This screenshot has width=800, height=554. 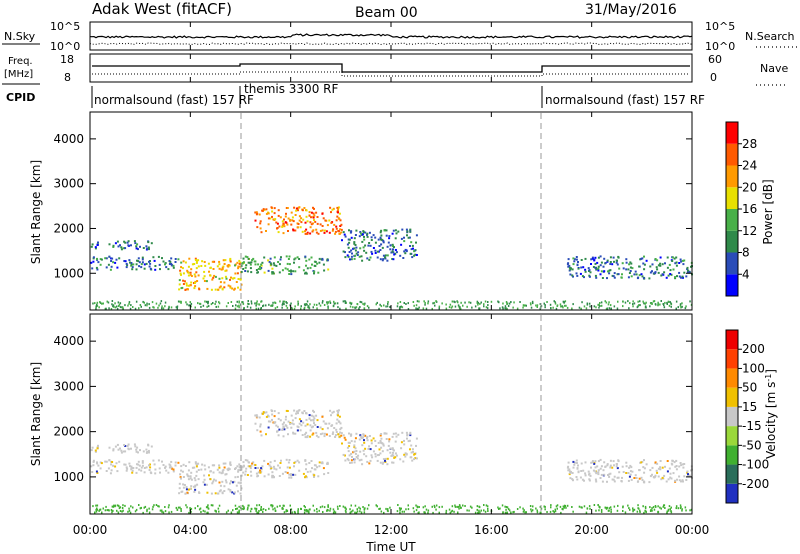 What do you see at coordinates (391, 74) in the screenshot?
I see `nave-trace` at bounding box center [391, 74].